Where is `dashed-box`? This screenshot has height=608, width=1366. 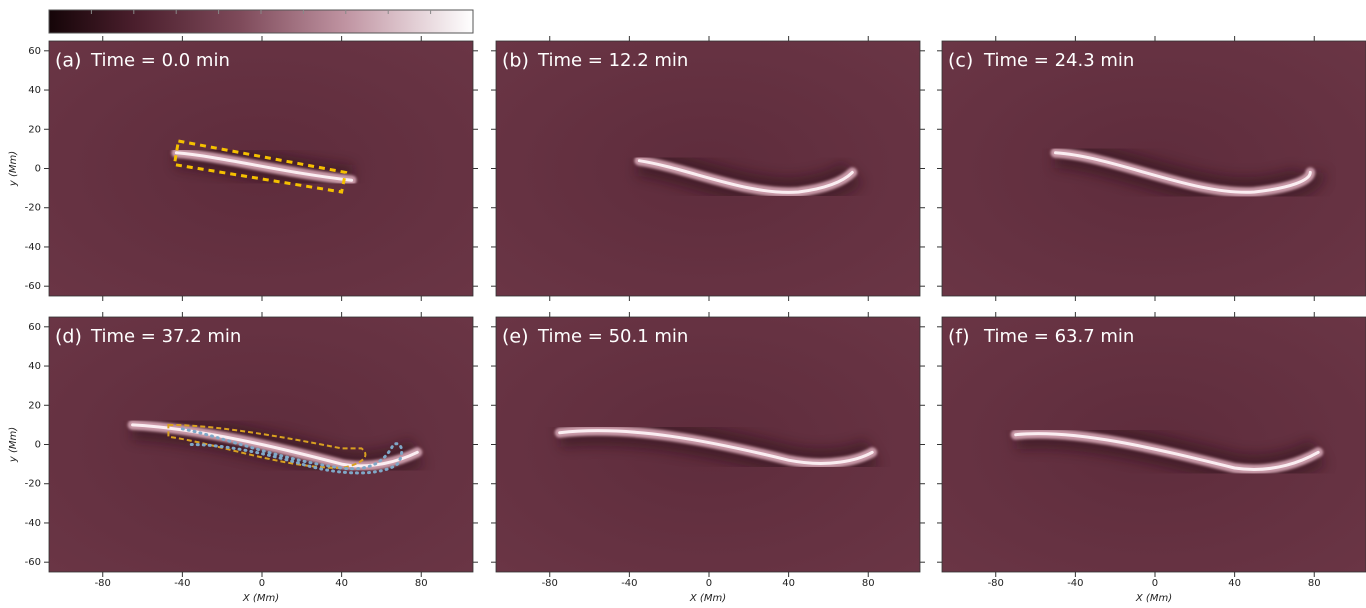 dashed-box is located at coordinates (260, 166).